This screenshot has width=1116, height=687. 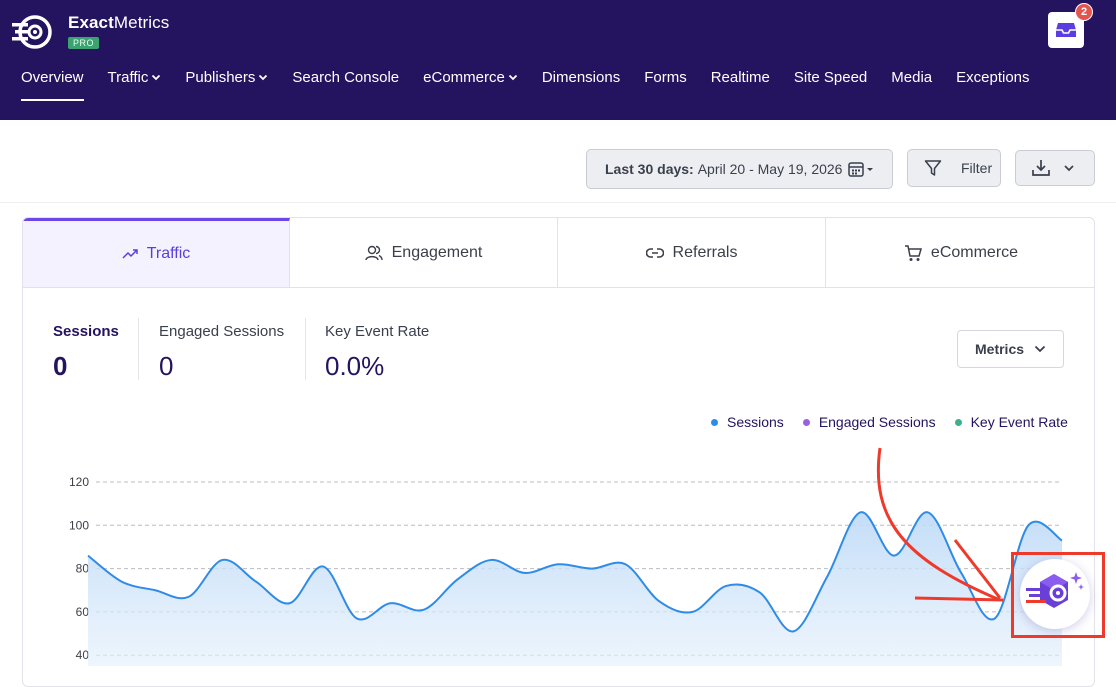 What do you see at coordinates (960, 252) in the screenshot?
I see `tab-ecommerce: eCommerce` at bounding box center [960, 252].